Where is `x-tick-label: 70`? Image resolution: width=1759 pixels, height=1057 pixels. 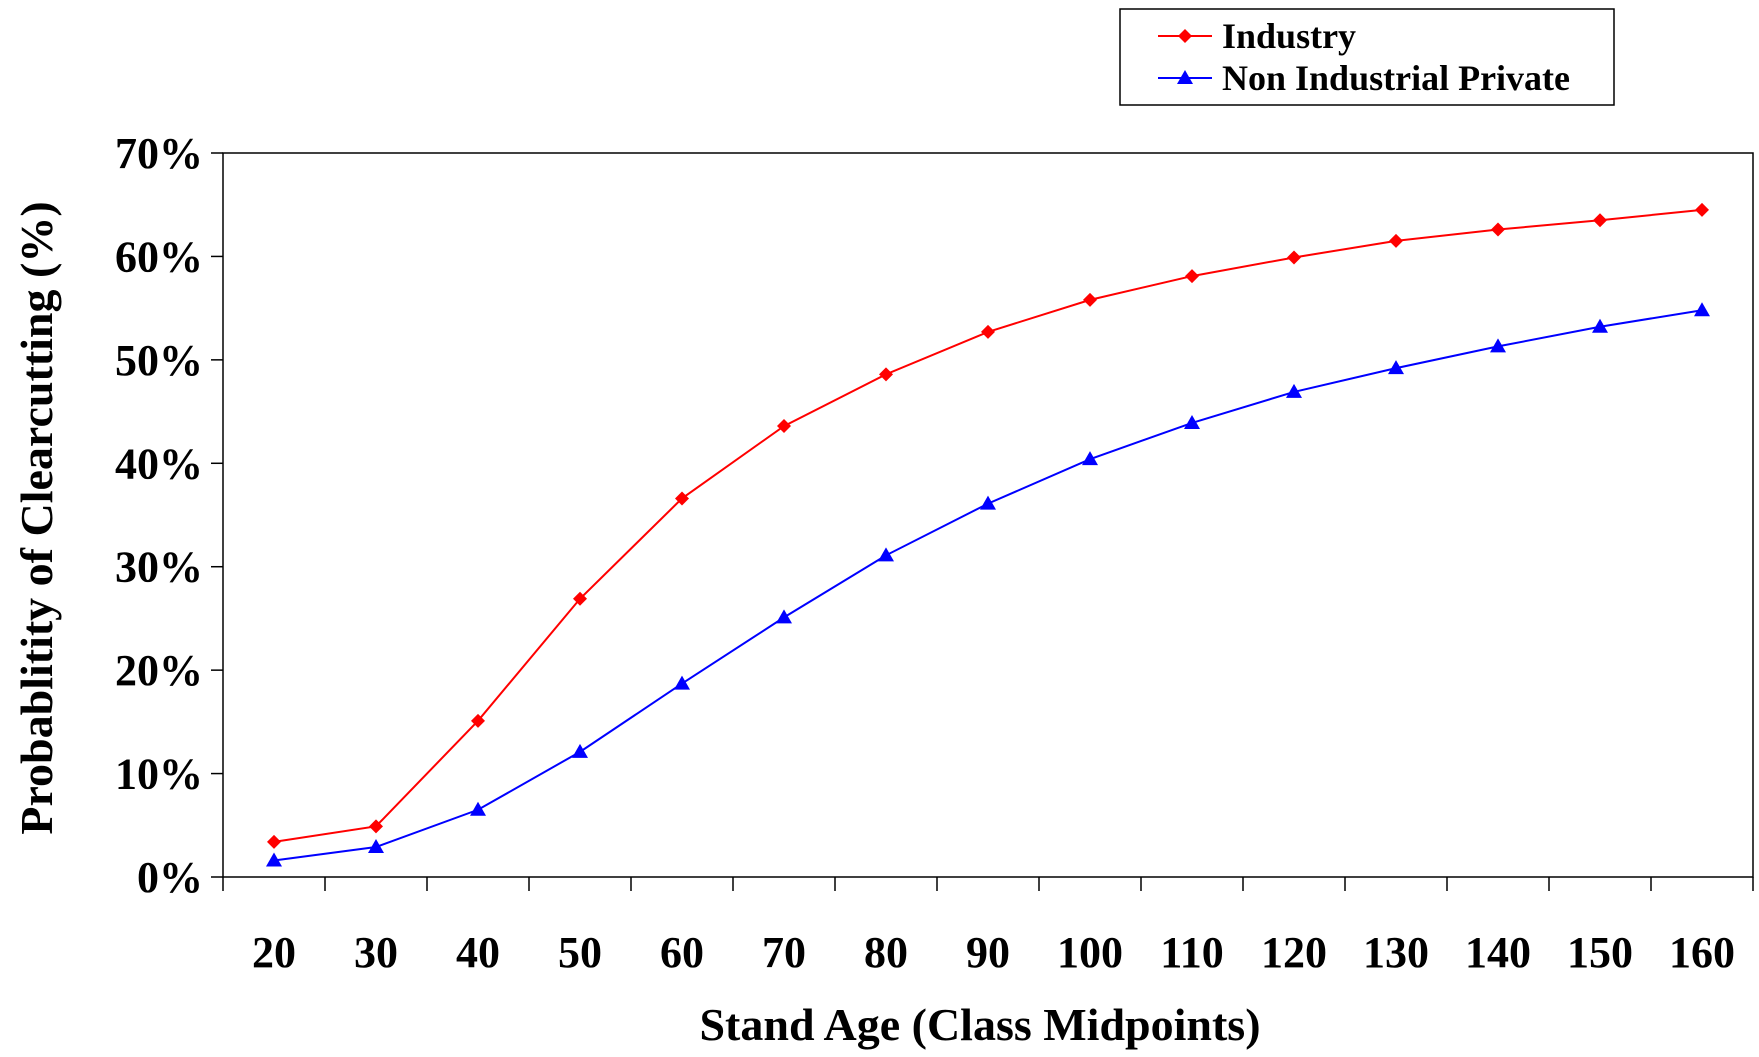 x-tick-label: 70 is located at coordinates (784, 952).